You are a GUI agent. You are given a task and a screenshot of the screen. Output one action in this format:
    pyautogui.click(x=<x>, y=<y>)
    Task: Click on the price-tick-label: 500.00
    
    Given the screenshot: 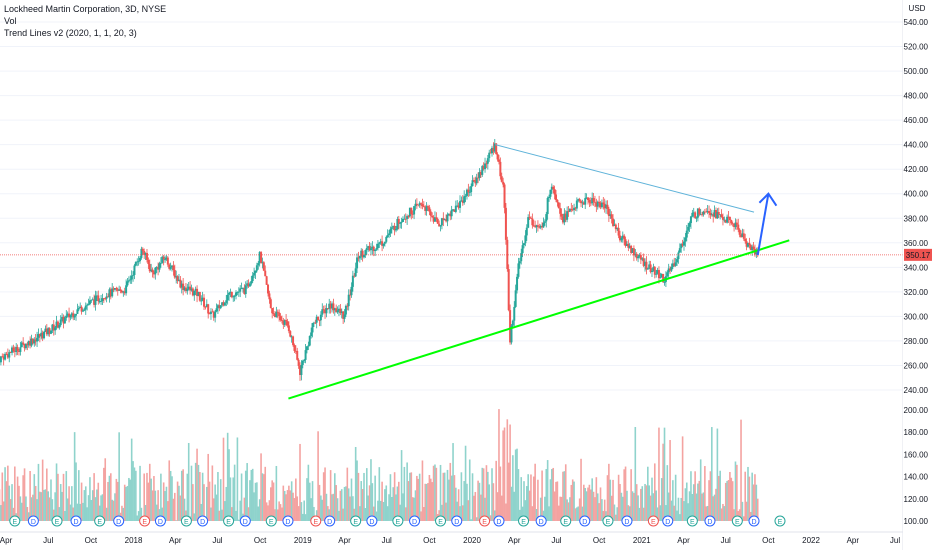 What is the action you would take?
    pyautogui.click(x=916, y=71)
    